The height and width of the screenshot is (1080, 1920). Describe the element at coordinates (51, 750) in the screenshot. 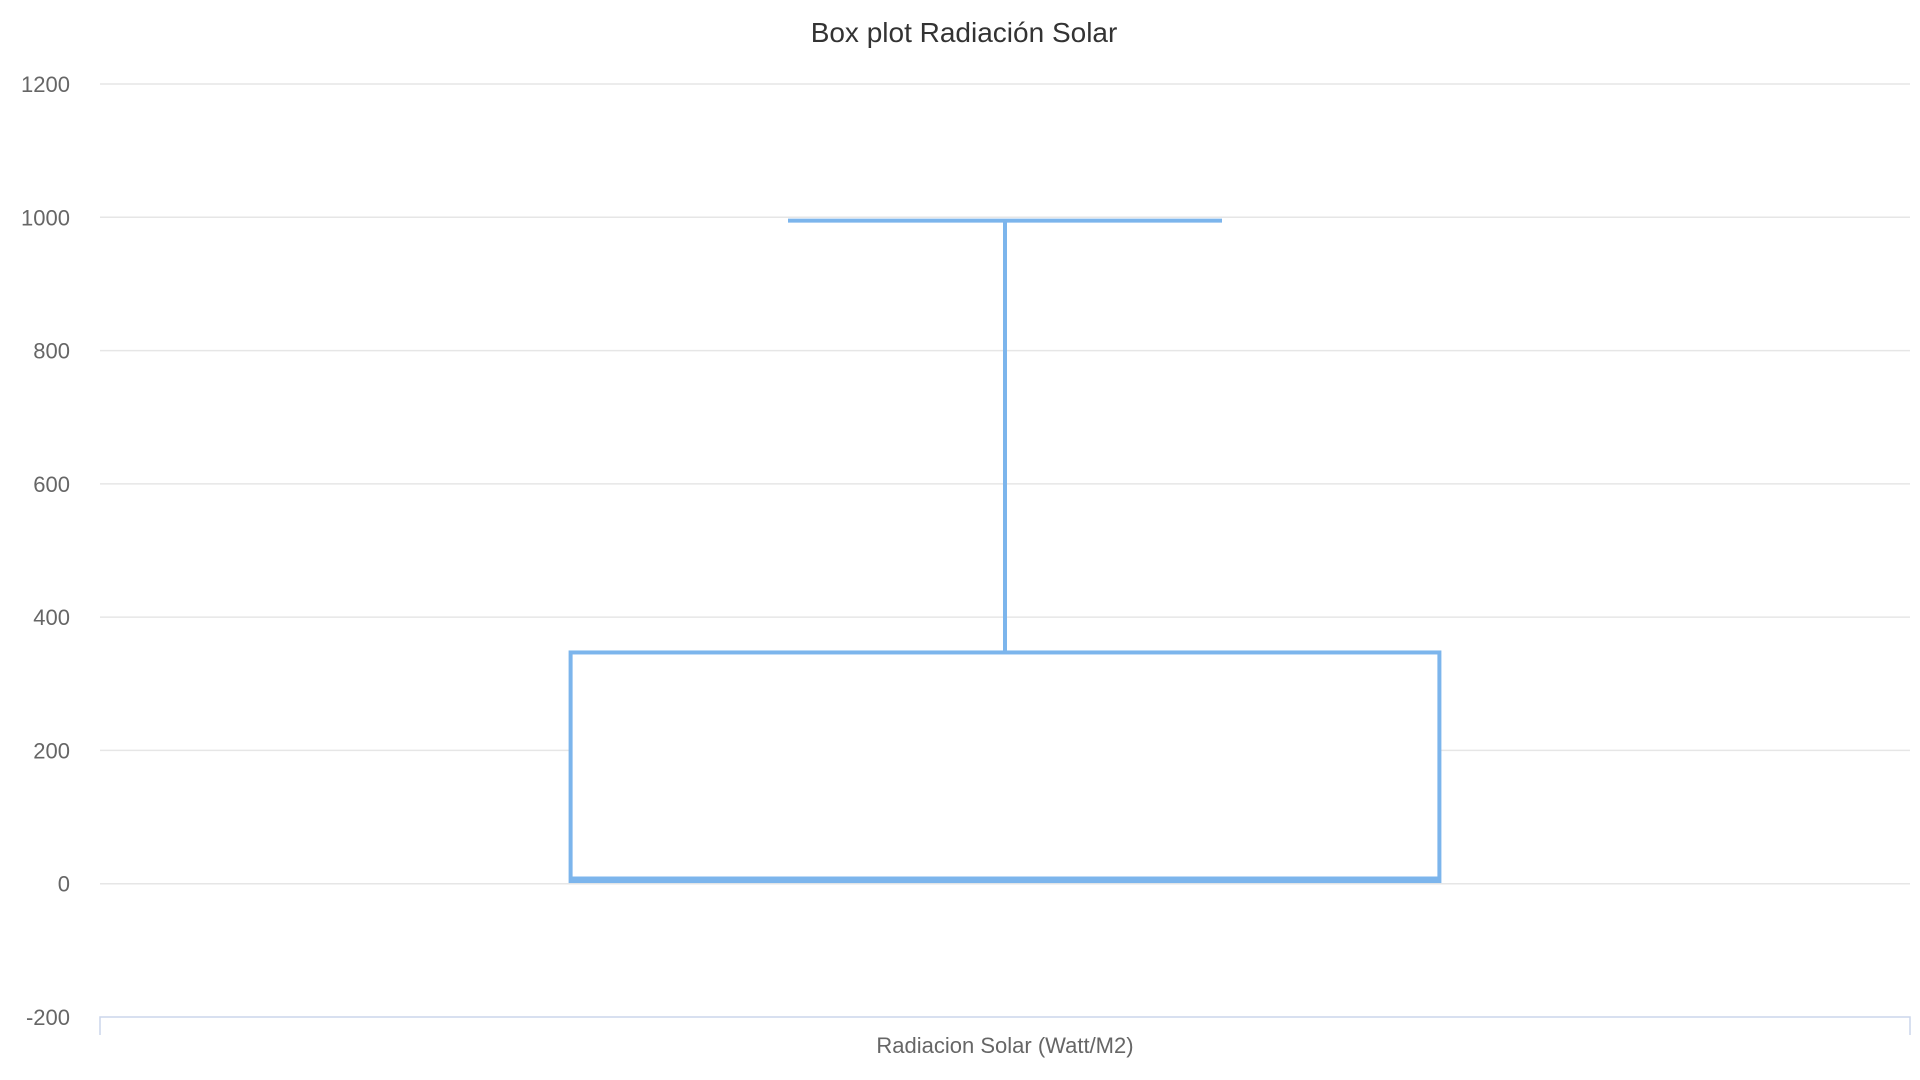

I see `y-tick-label: 200` at that location.